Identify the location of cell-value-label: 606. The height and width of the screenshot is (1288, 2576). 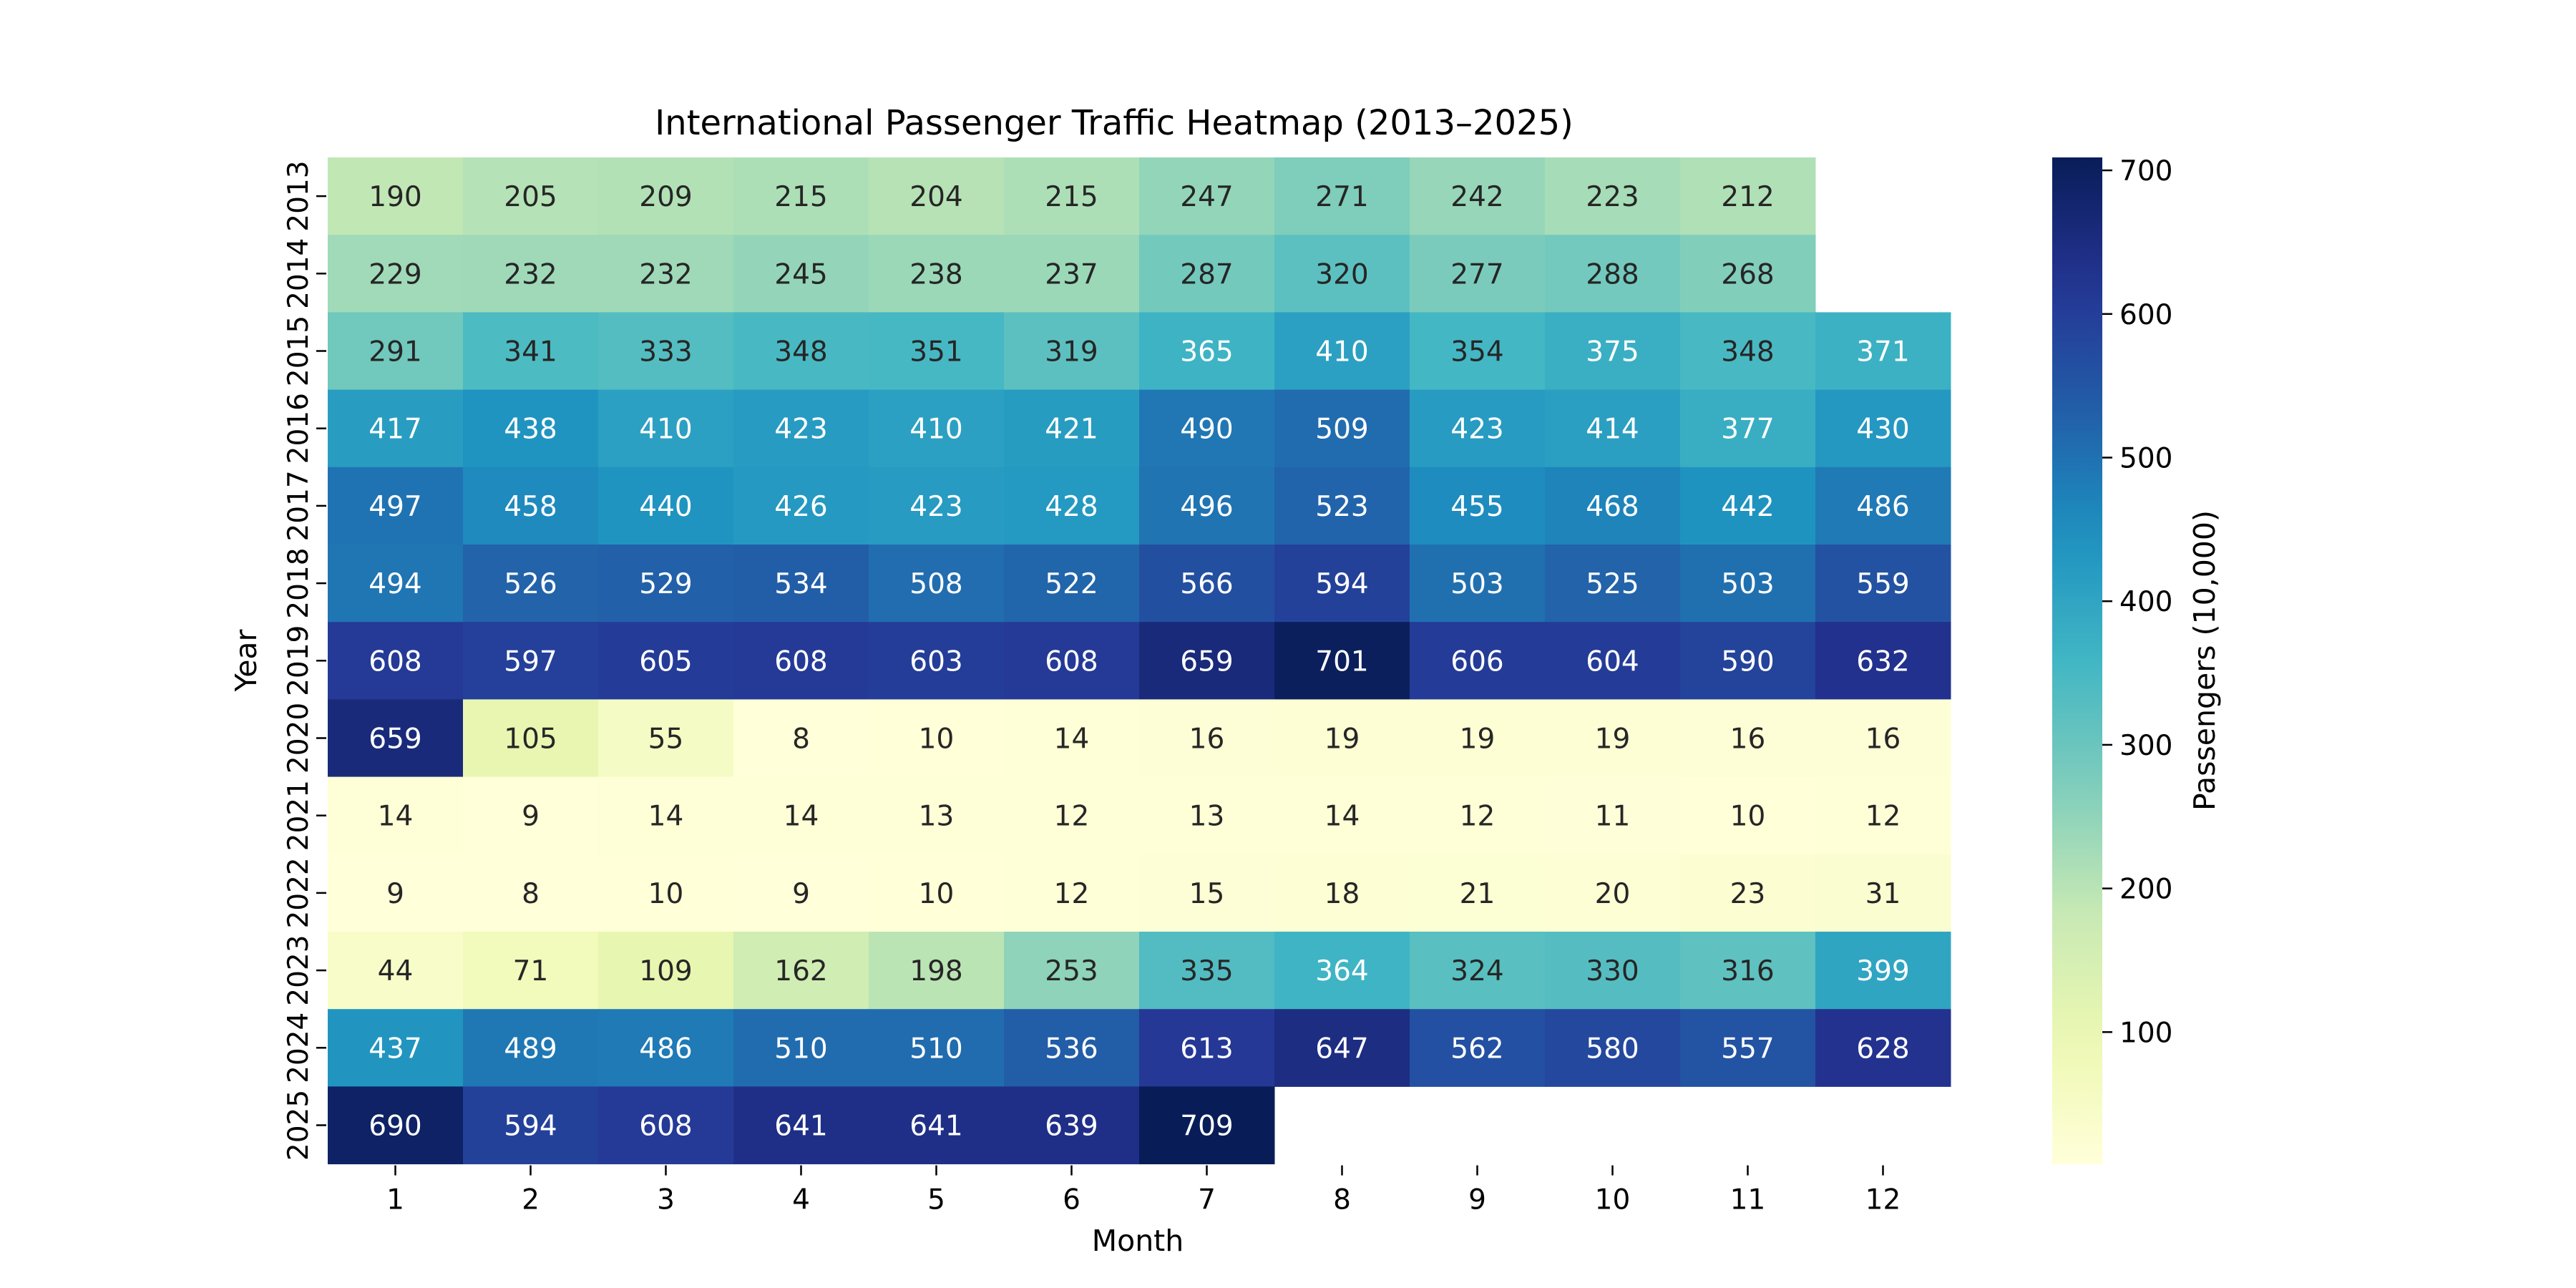
(1476, 661).